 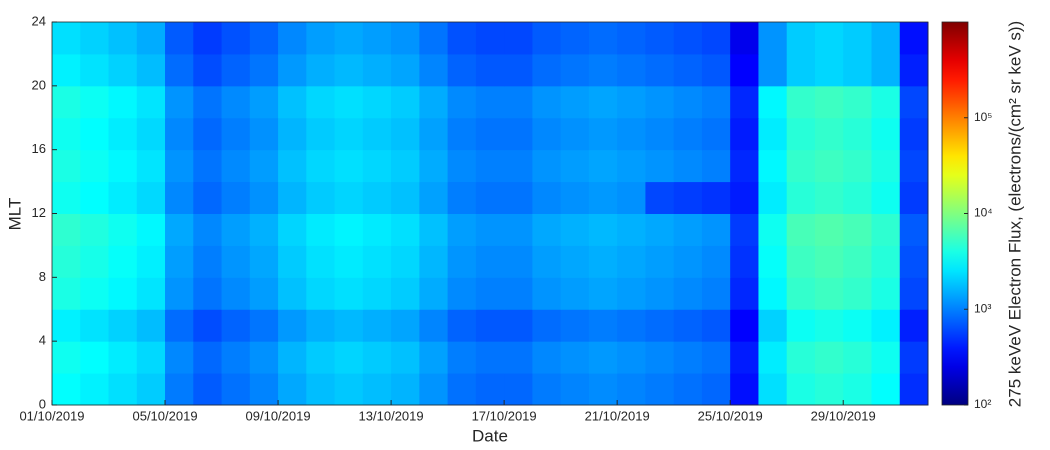 What do you see at coordinates (51, 415) in the screenshot?
I see `x-tick-label: 01/10/2019` at bounding box center [51, 415].